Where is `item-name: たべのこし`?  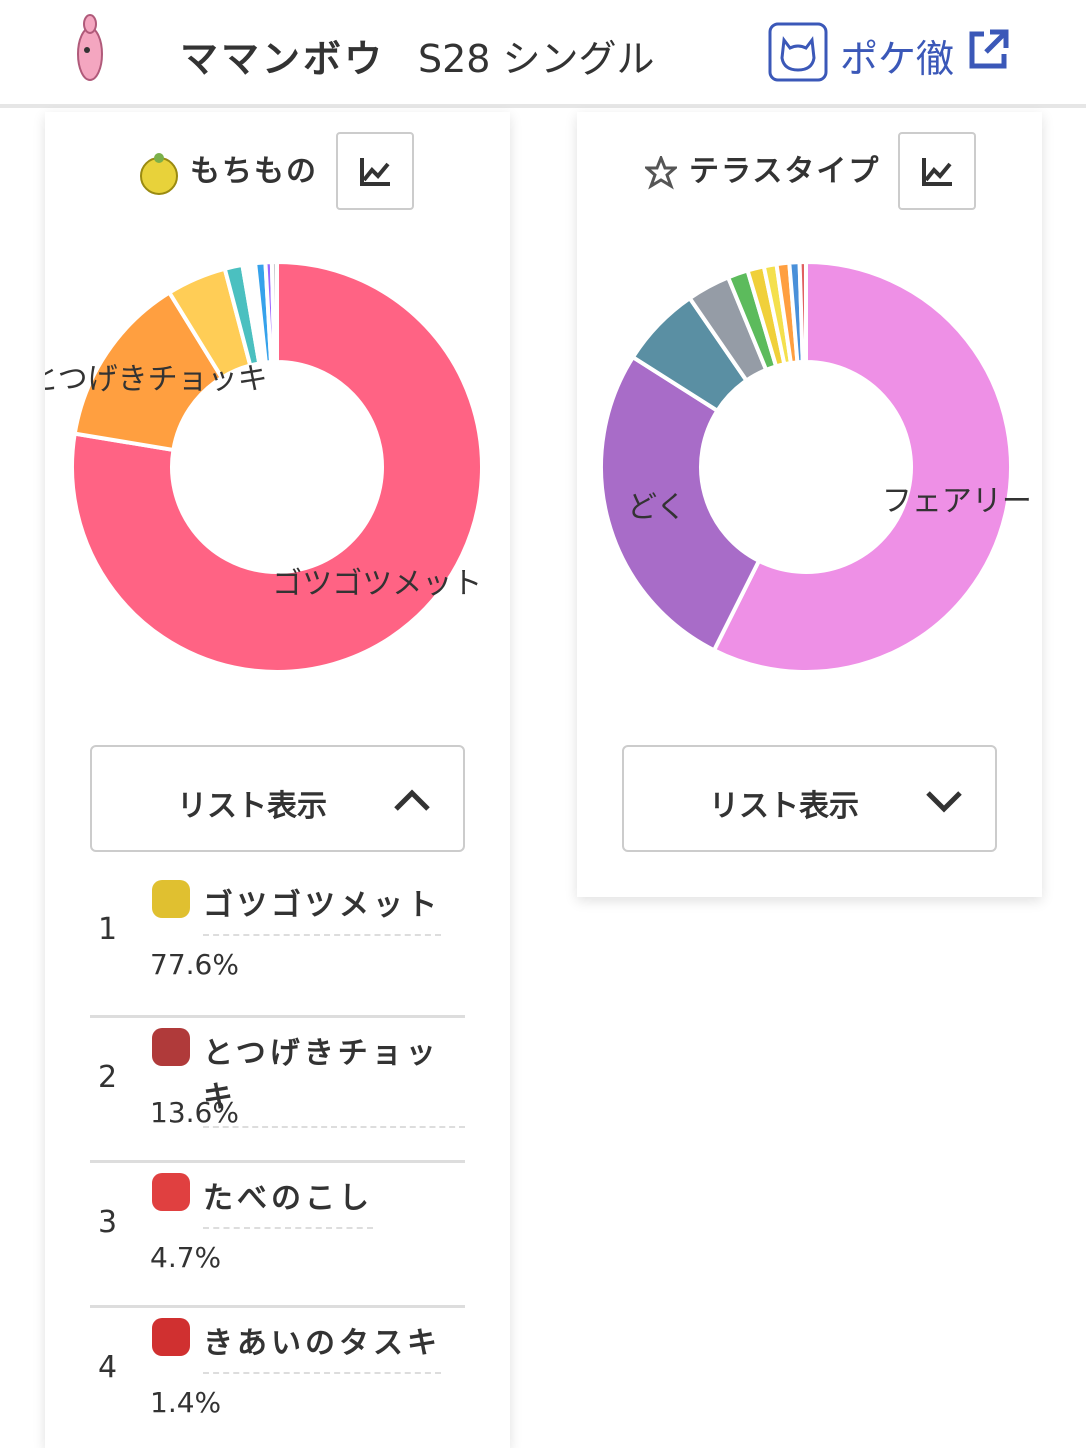 item-name: たべのこし is located at coordinates (288, 1201).